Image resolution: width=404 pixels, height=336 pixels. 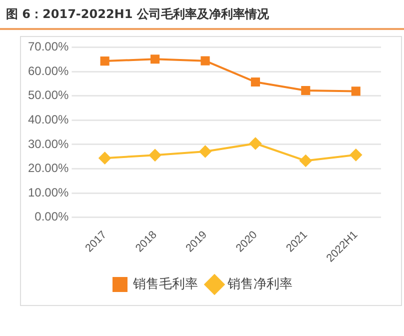 What do you see at coordinates (49, 71) in the screenshot?
I see `y-tick-label: 60.00%` at bounding box center [49, 71].